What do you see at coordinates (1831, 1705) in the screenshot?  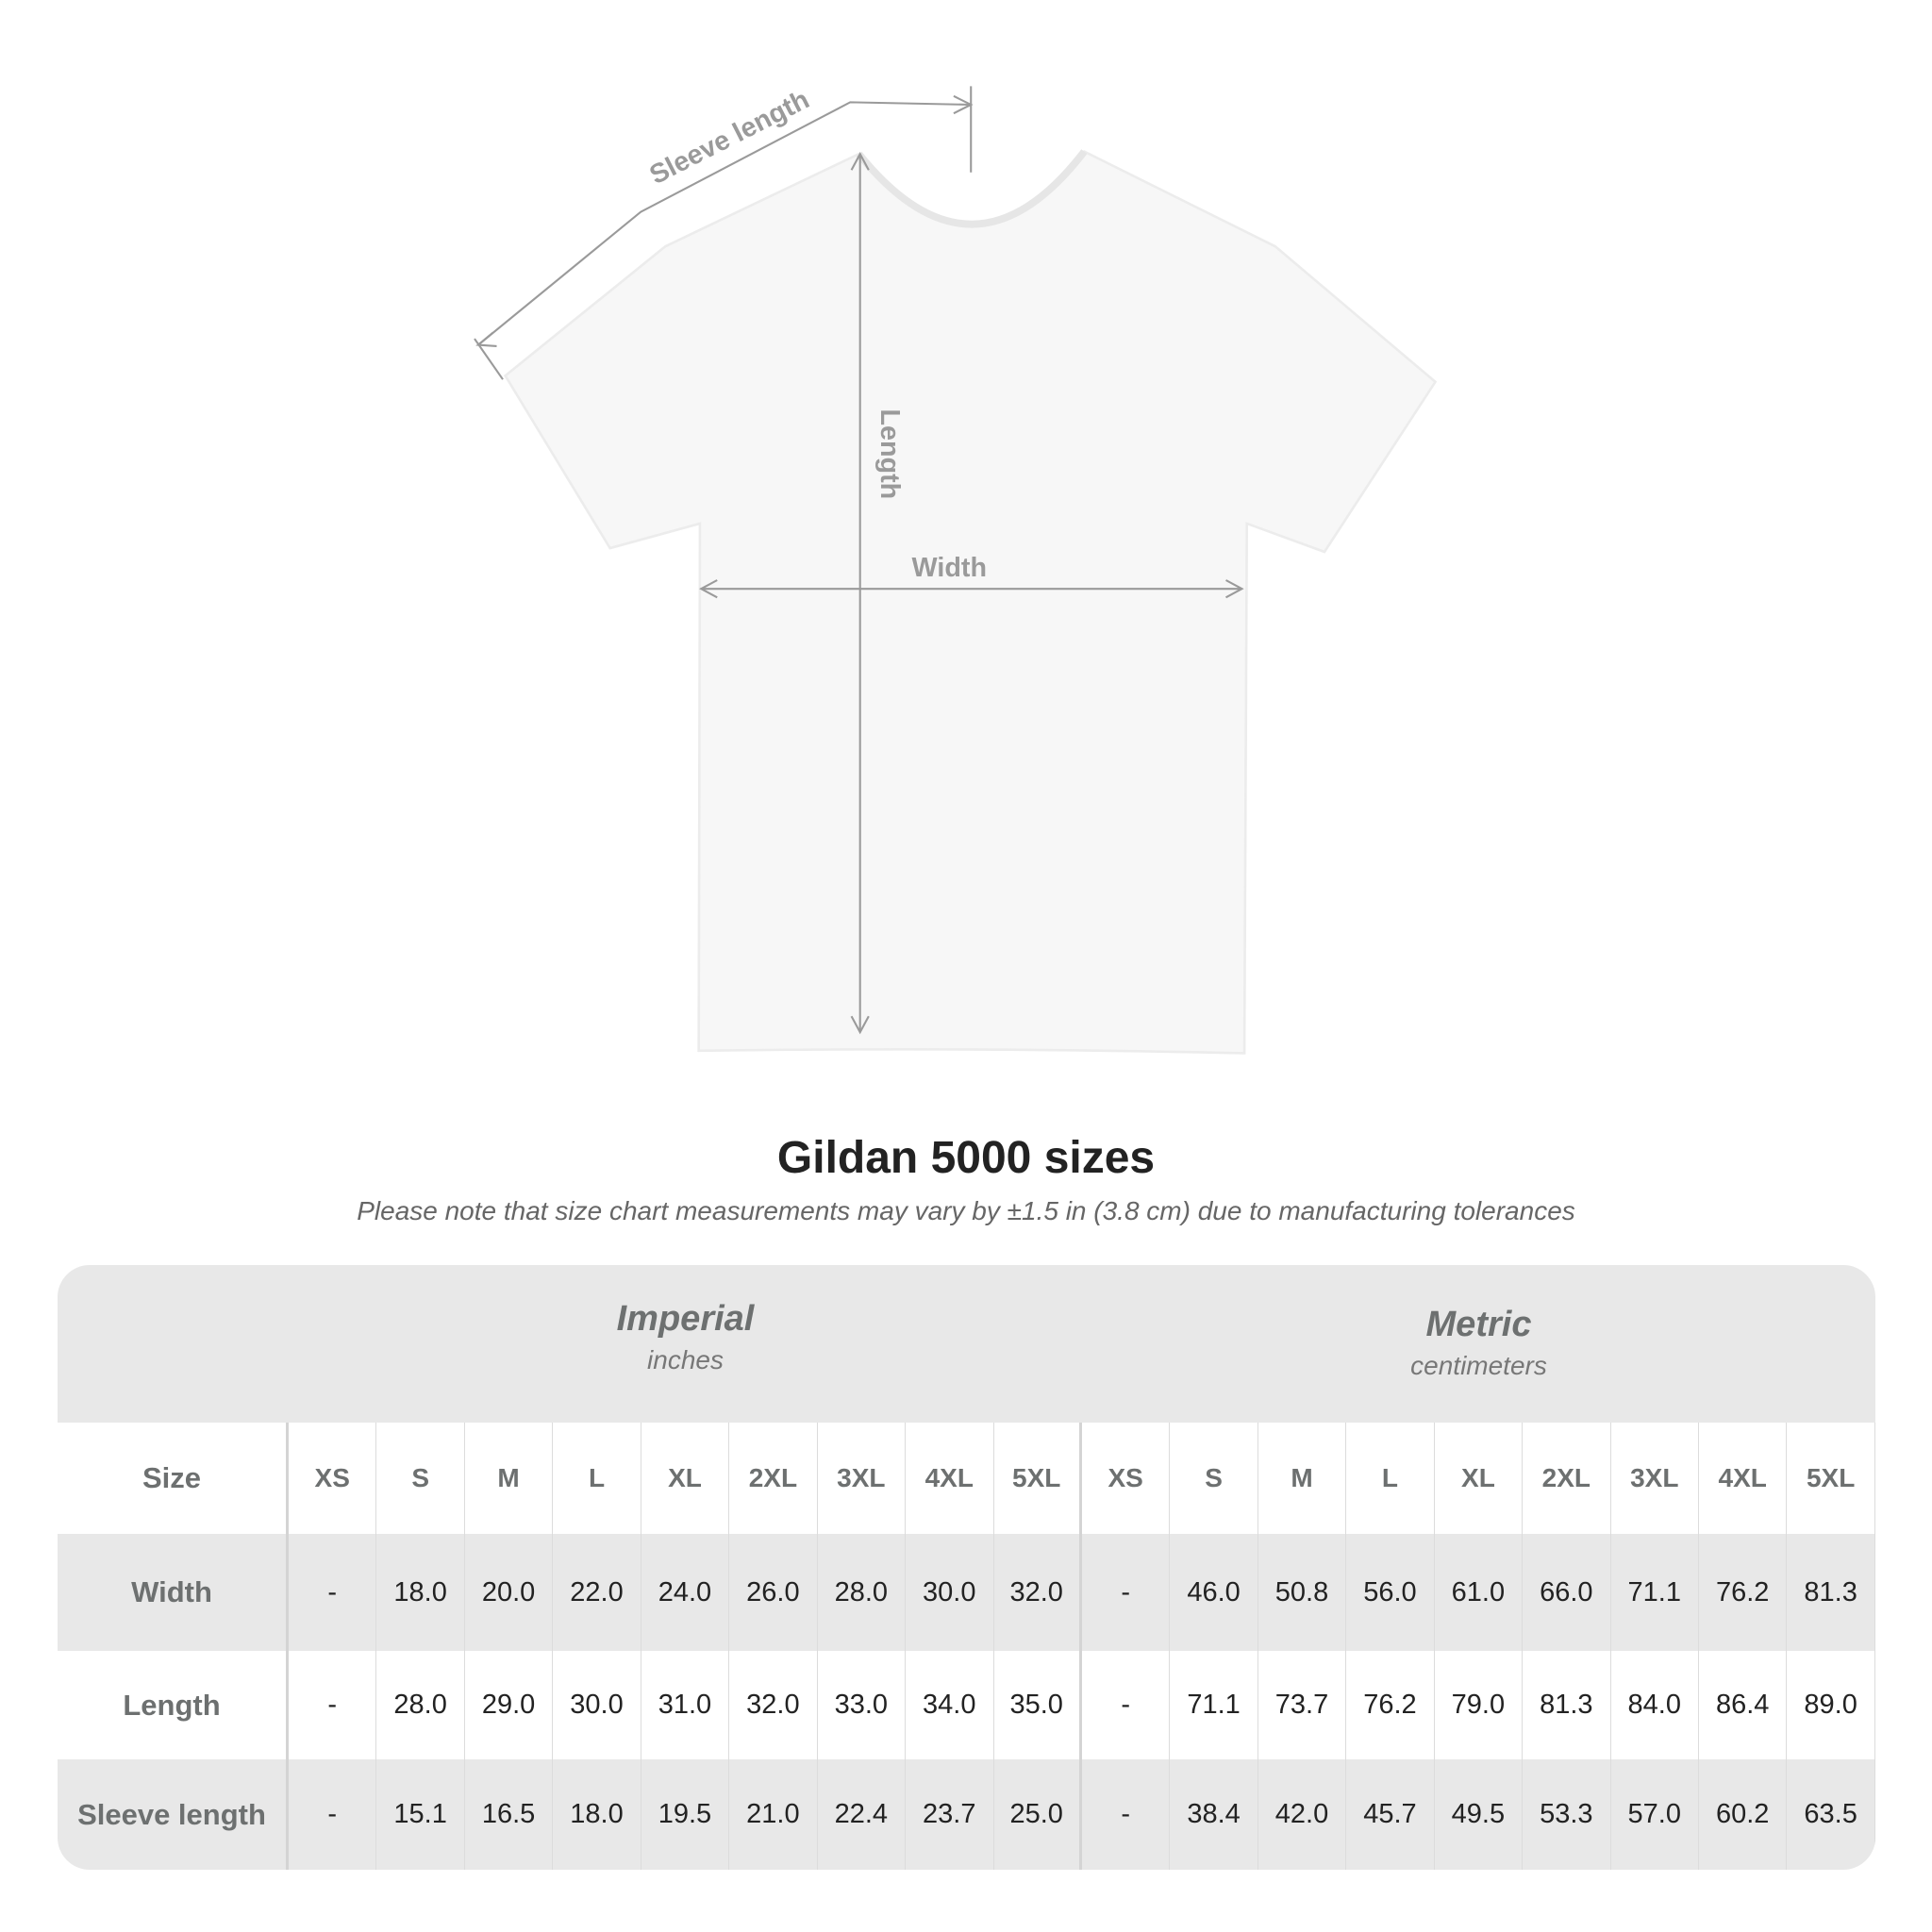 I see `value-cell: 89.0` at bounding box center [1831, 1705].